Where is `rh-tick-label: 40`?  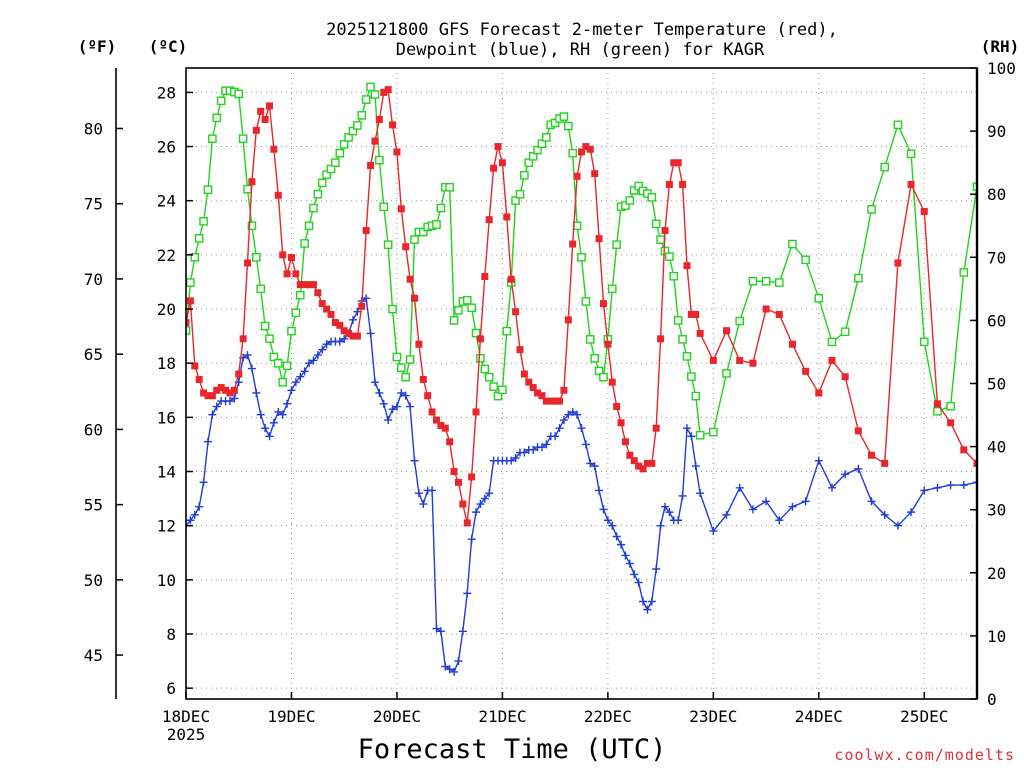
rh-tick-label: 40 is located at coordinates (996, 447).